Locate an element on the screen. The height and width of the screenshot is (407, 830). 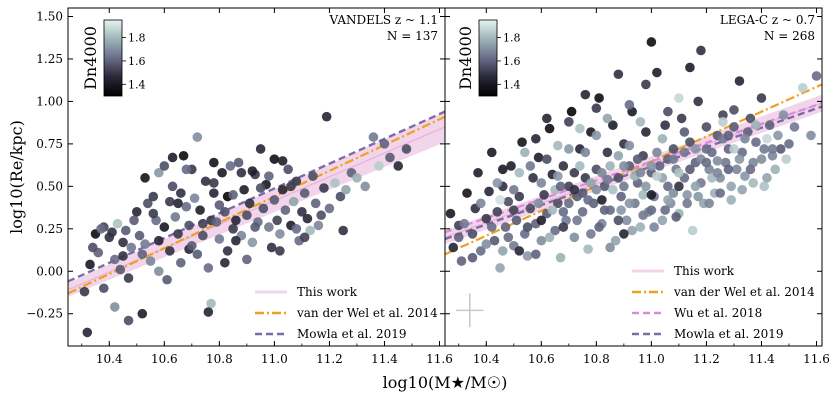
x-tick-label-0-0: 10.4 is located at coordinates (109, 359).